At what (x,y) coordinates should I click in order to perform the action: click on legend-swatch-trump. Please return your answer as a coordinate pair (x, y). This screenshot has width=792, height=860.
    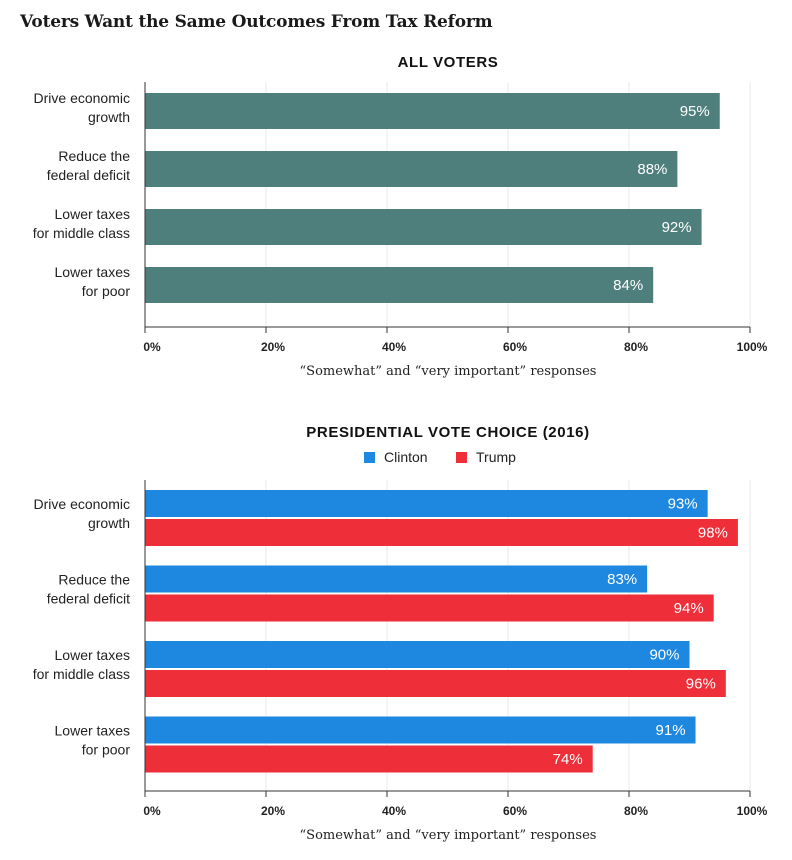
    Looking at the image, I should click on (461, 457).